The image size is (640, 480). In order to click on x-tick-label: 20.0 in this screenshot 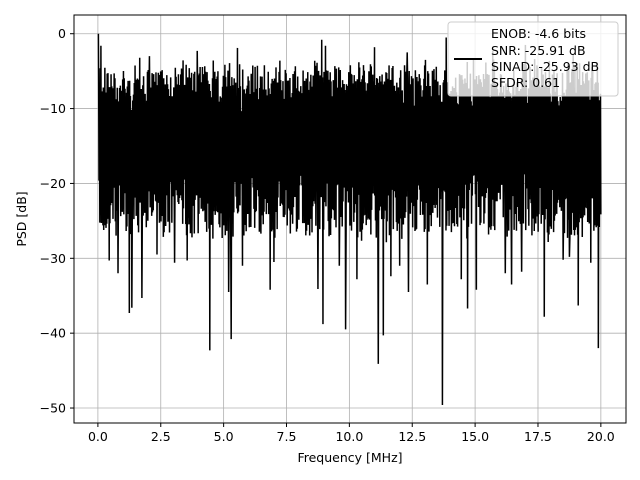, I will do `click(601, 436)`.